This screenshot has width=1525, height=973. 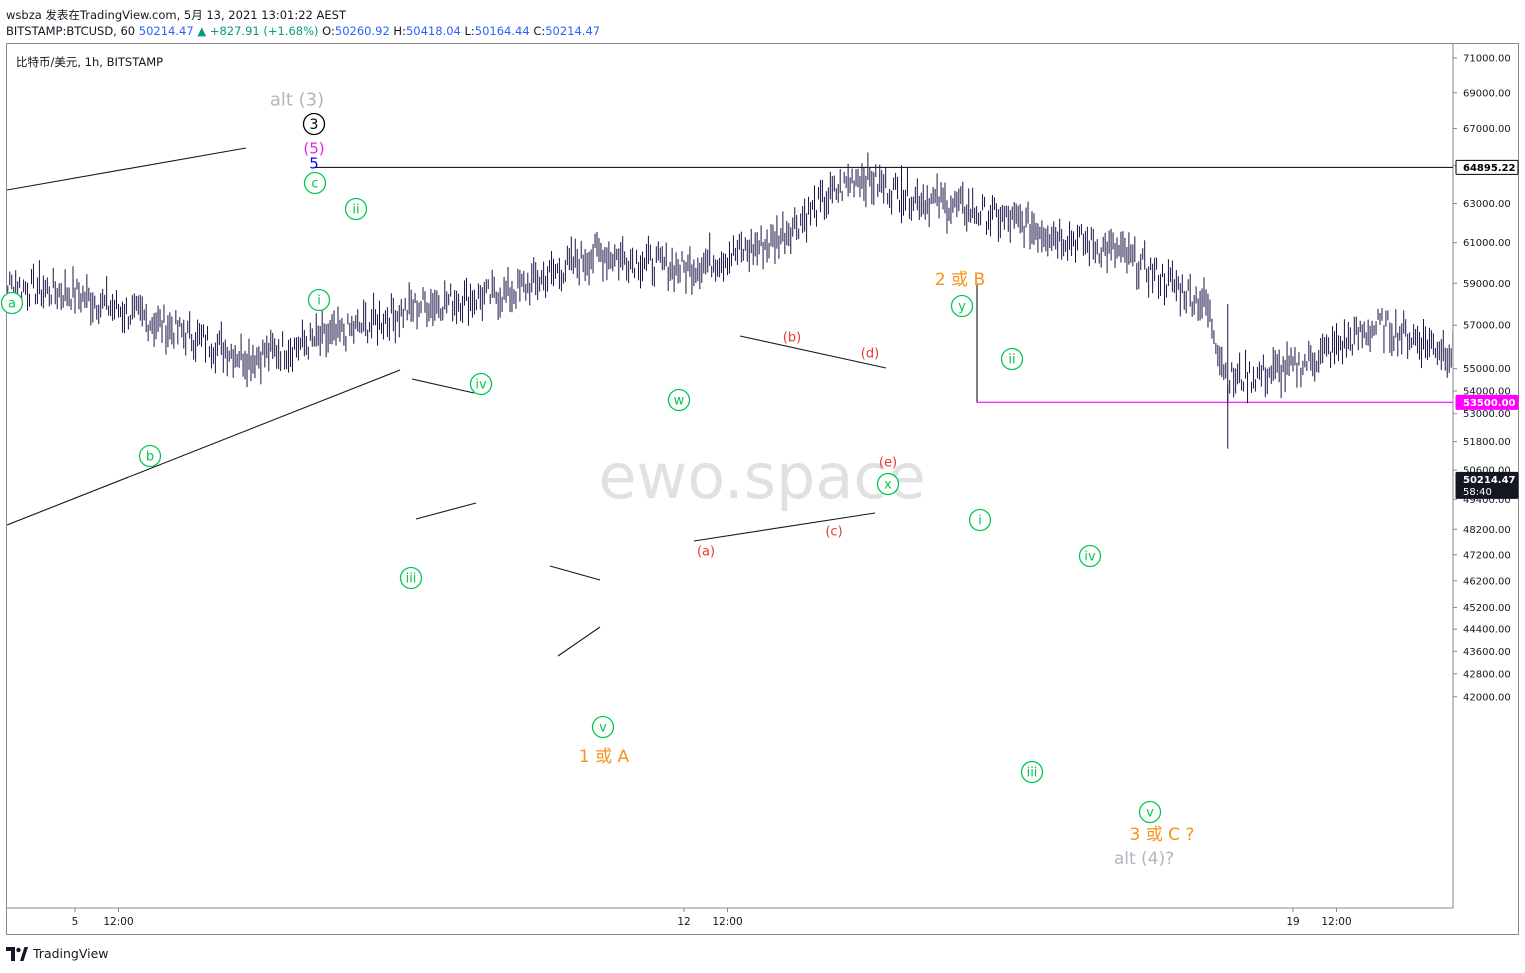 What do you see at coordinates (1489, 168) in the screenshot?
I see `price-tag-value: 64895.22` at bounding box center [1489, 168].